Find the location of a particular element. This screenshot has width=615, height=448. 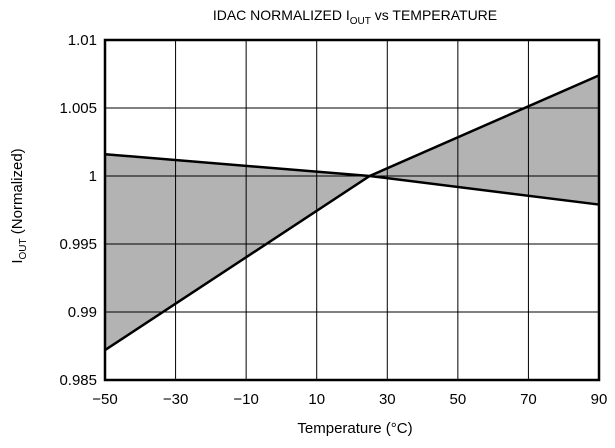

x-tick-label: 70 is located at coordinates (528, 399).